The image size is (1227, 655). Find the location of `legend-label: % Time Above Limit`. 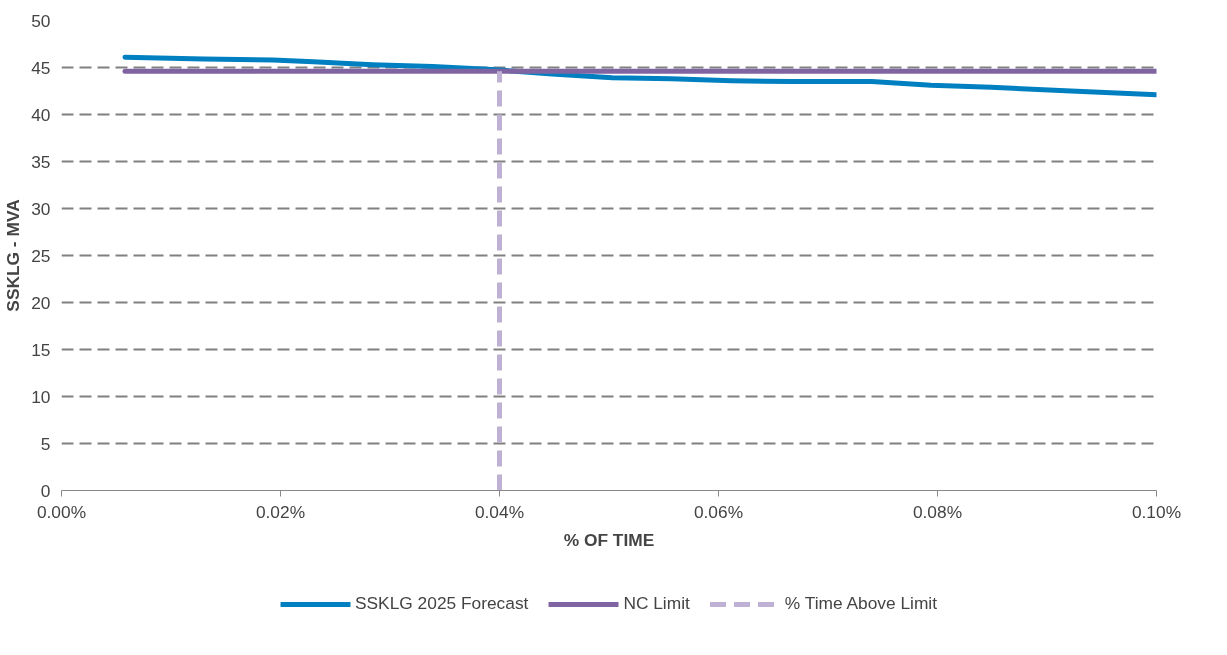

legend-label: % Time Above Limit is located at coordinates (860, 603).